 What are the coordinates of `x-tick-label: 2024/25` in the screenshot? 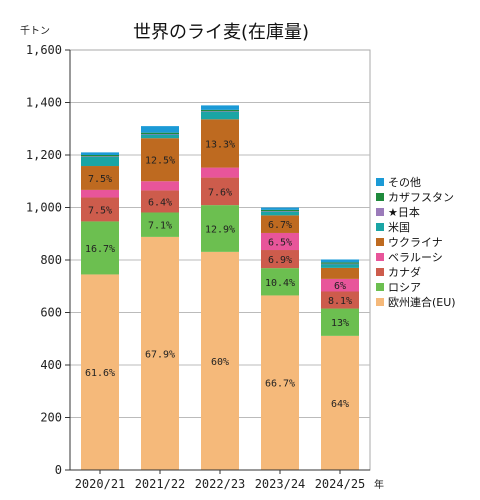 It's located at (340, 484).